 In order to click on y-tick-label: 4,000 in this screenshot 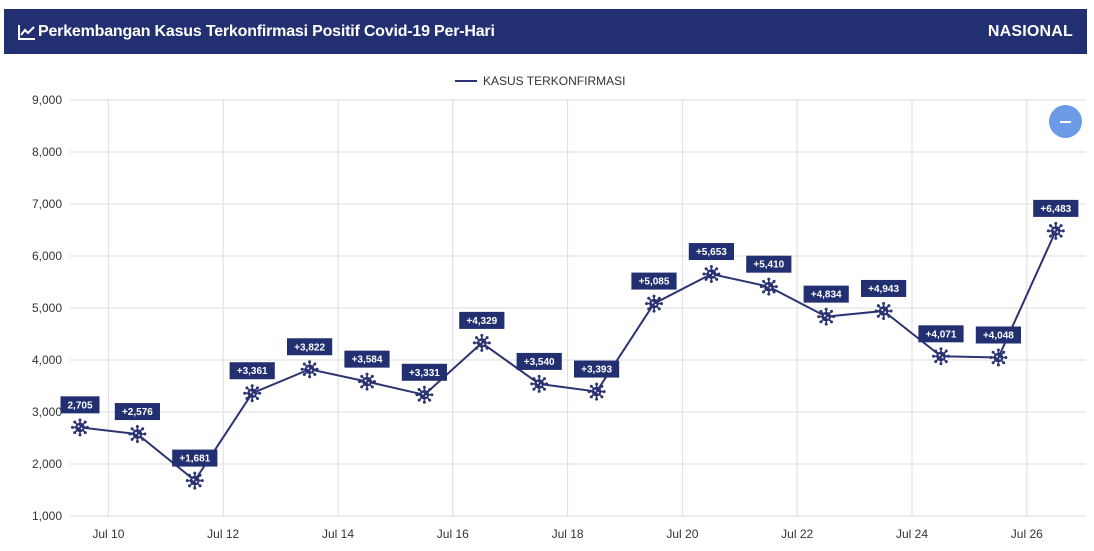, I will do `click(47, 360)`.